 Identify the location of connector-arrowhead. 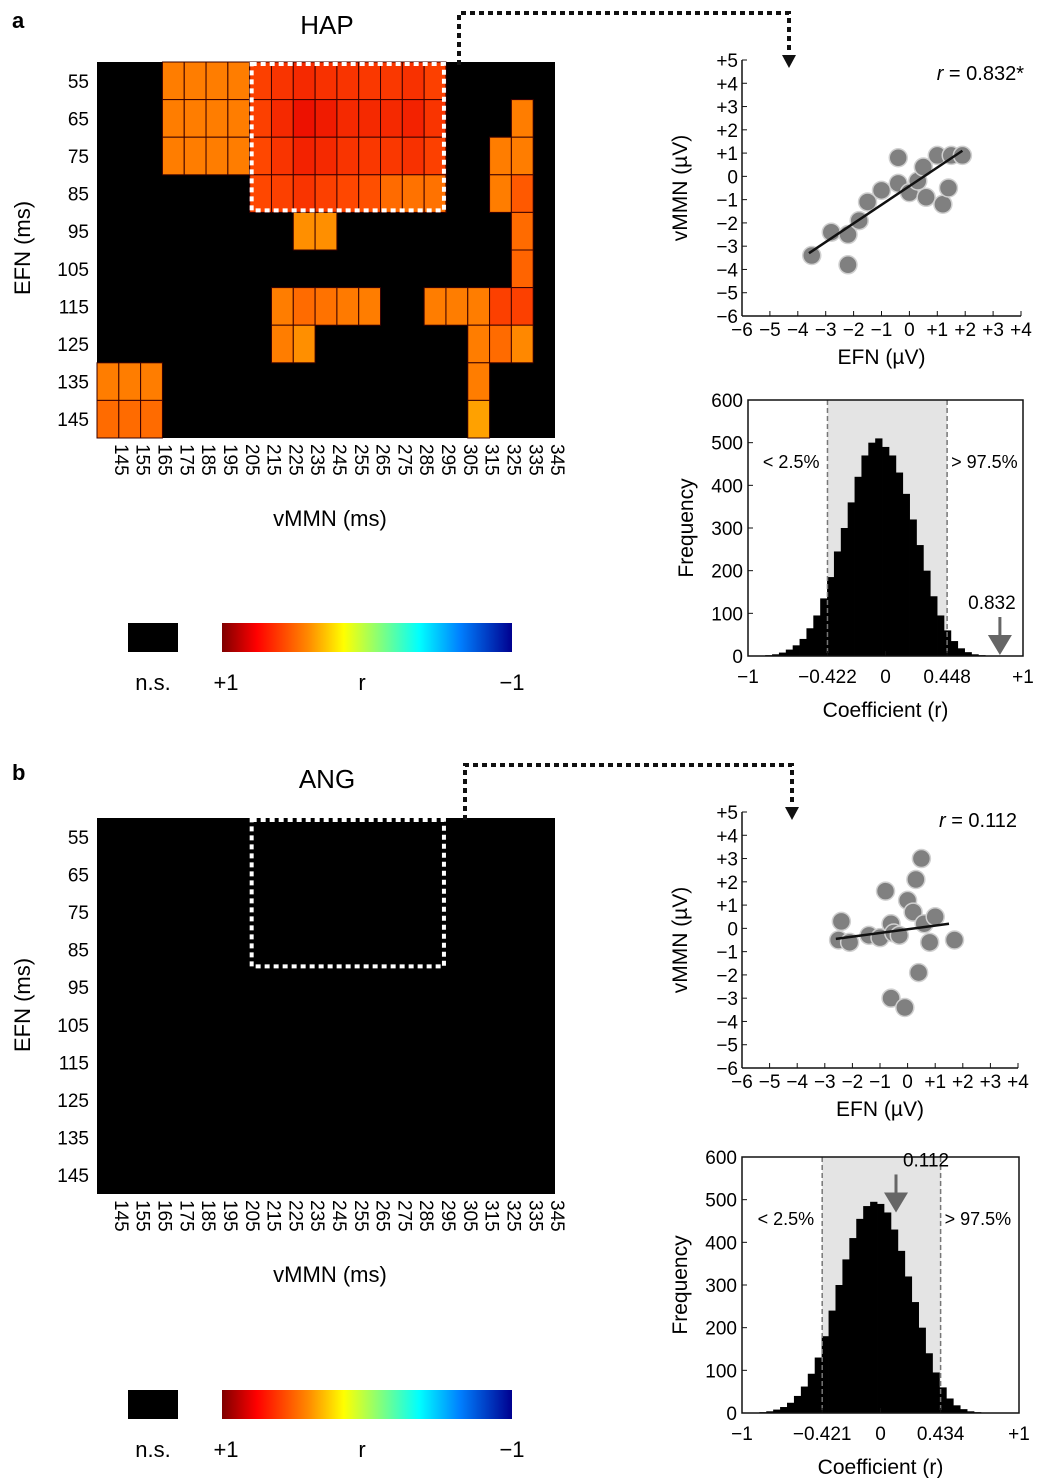
(792, 813).